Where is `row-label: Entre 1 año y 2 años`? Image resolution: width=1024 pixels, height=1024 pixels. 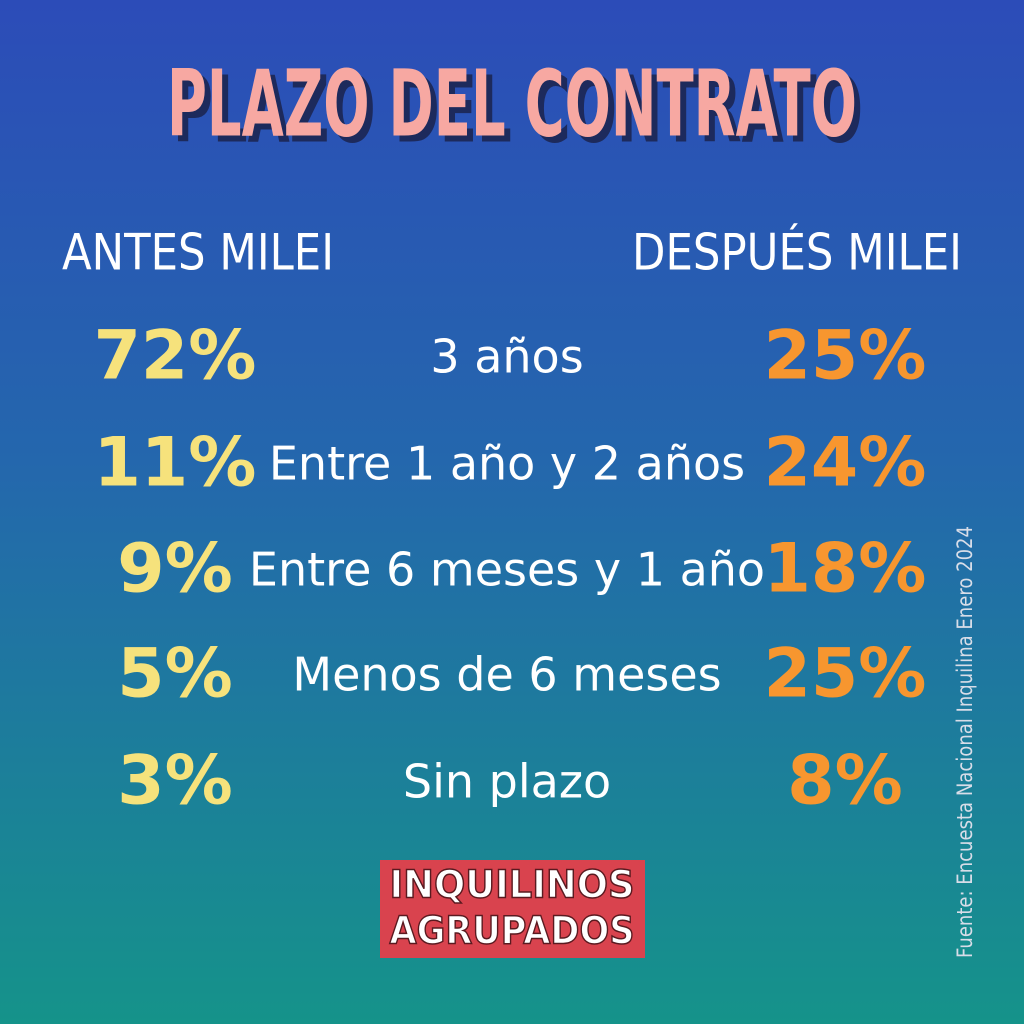
row-label: Entre 1 año y 2 años is located at coordinates (507, 464).